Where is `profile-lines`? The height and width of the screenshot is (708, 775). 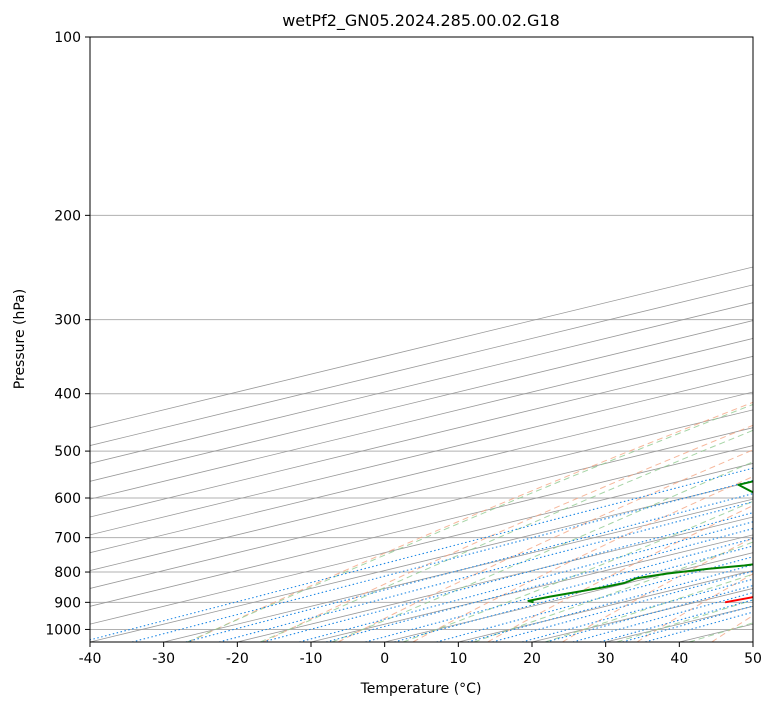 profile-lines is located at coordinates (640, 542).